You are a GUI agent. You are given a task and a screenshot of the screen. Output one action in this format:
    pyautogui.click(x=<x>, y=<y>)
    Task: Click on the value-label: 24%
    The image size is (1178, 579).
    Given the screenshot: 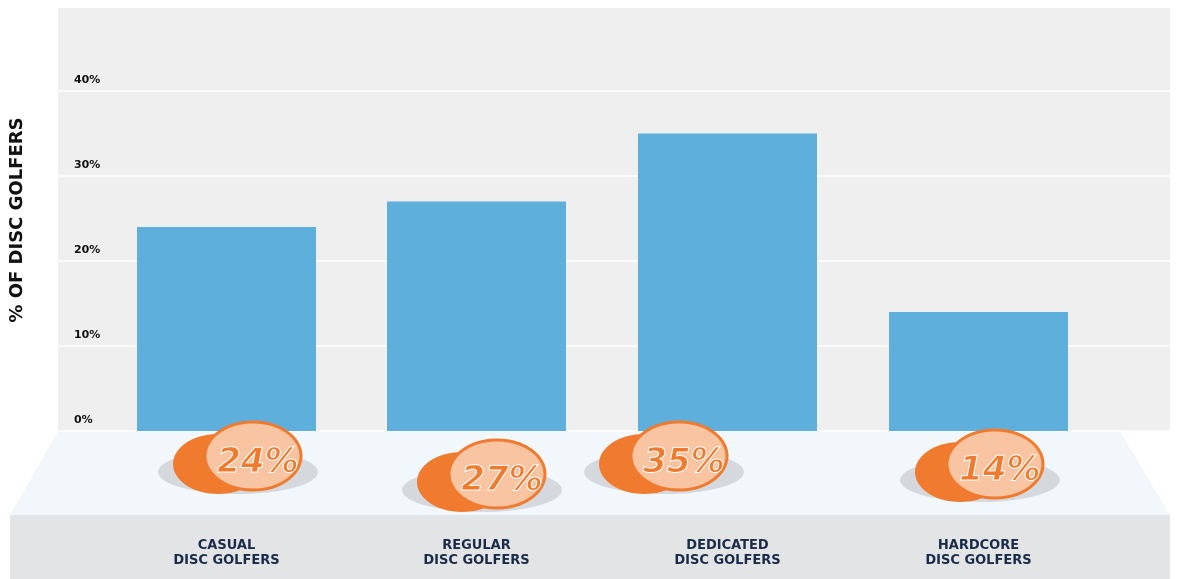 What is the action you would take?
    pyautogui.click(x=257, y=461)
    